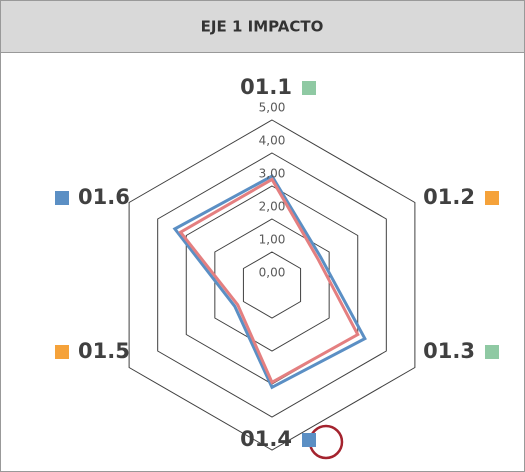 The image size is (525, 472). Describe the element at coordinates (272, 108) in the screenshot. I see `y-tick-label: 5,00` at that location.